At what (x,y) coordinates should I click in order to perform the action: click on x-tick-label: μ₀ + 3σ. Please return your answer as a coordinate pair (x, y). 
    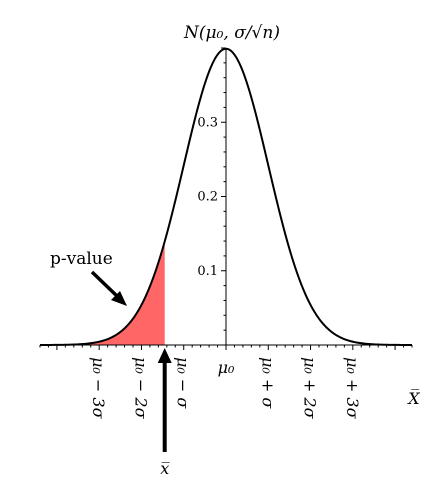
    Looking at the image, I should click on (352, 388).